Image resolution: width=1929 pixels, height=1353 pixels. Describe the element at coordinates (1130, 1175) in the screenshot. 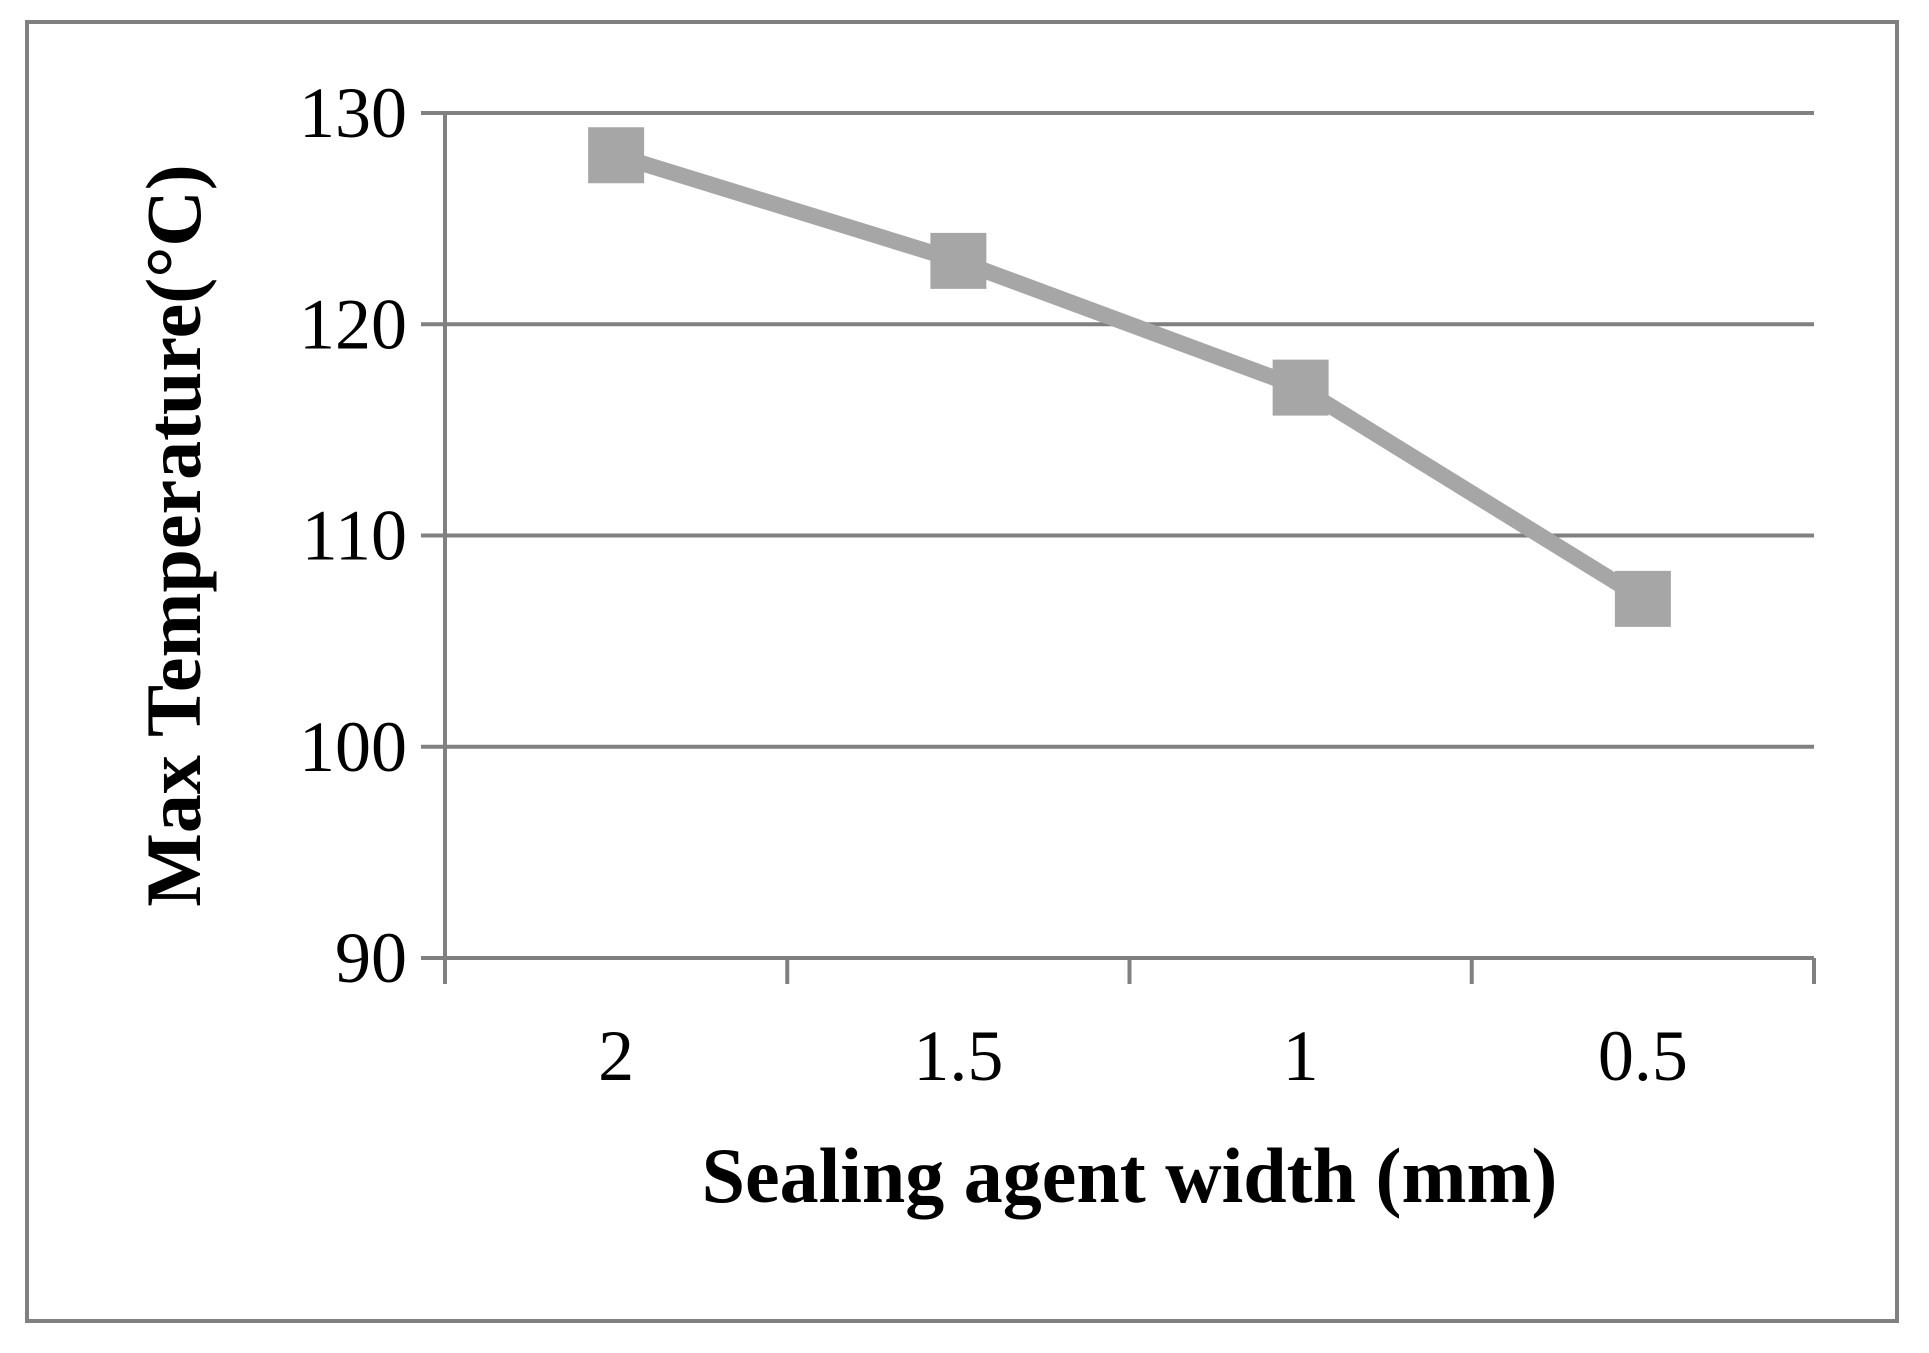

I see `x-axis-title: Sealing agent width (mm)` at that location.